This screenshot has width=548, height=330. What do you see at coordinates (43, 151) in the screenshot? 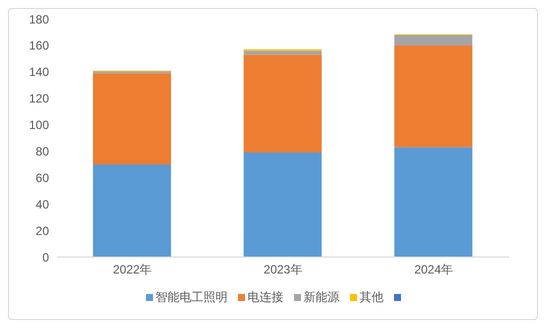
I see `y-tick-label: 80` at bounding box center [43, 151].